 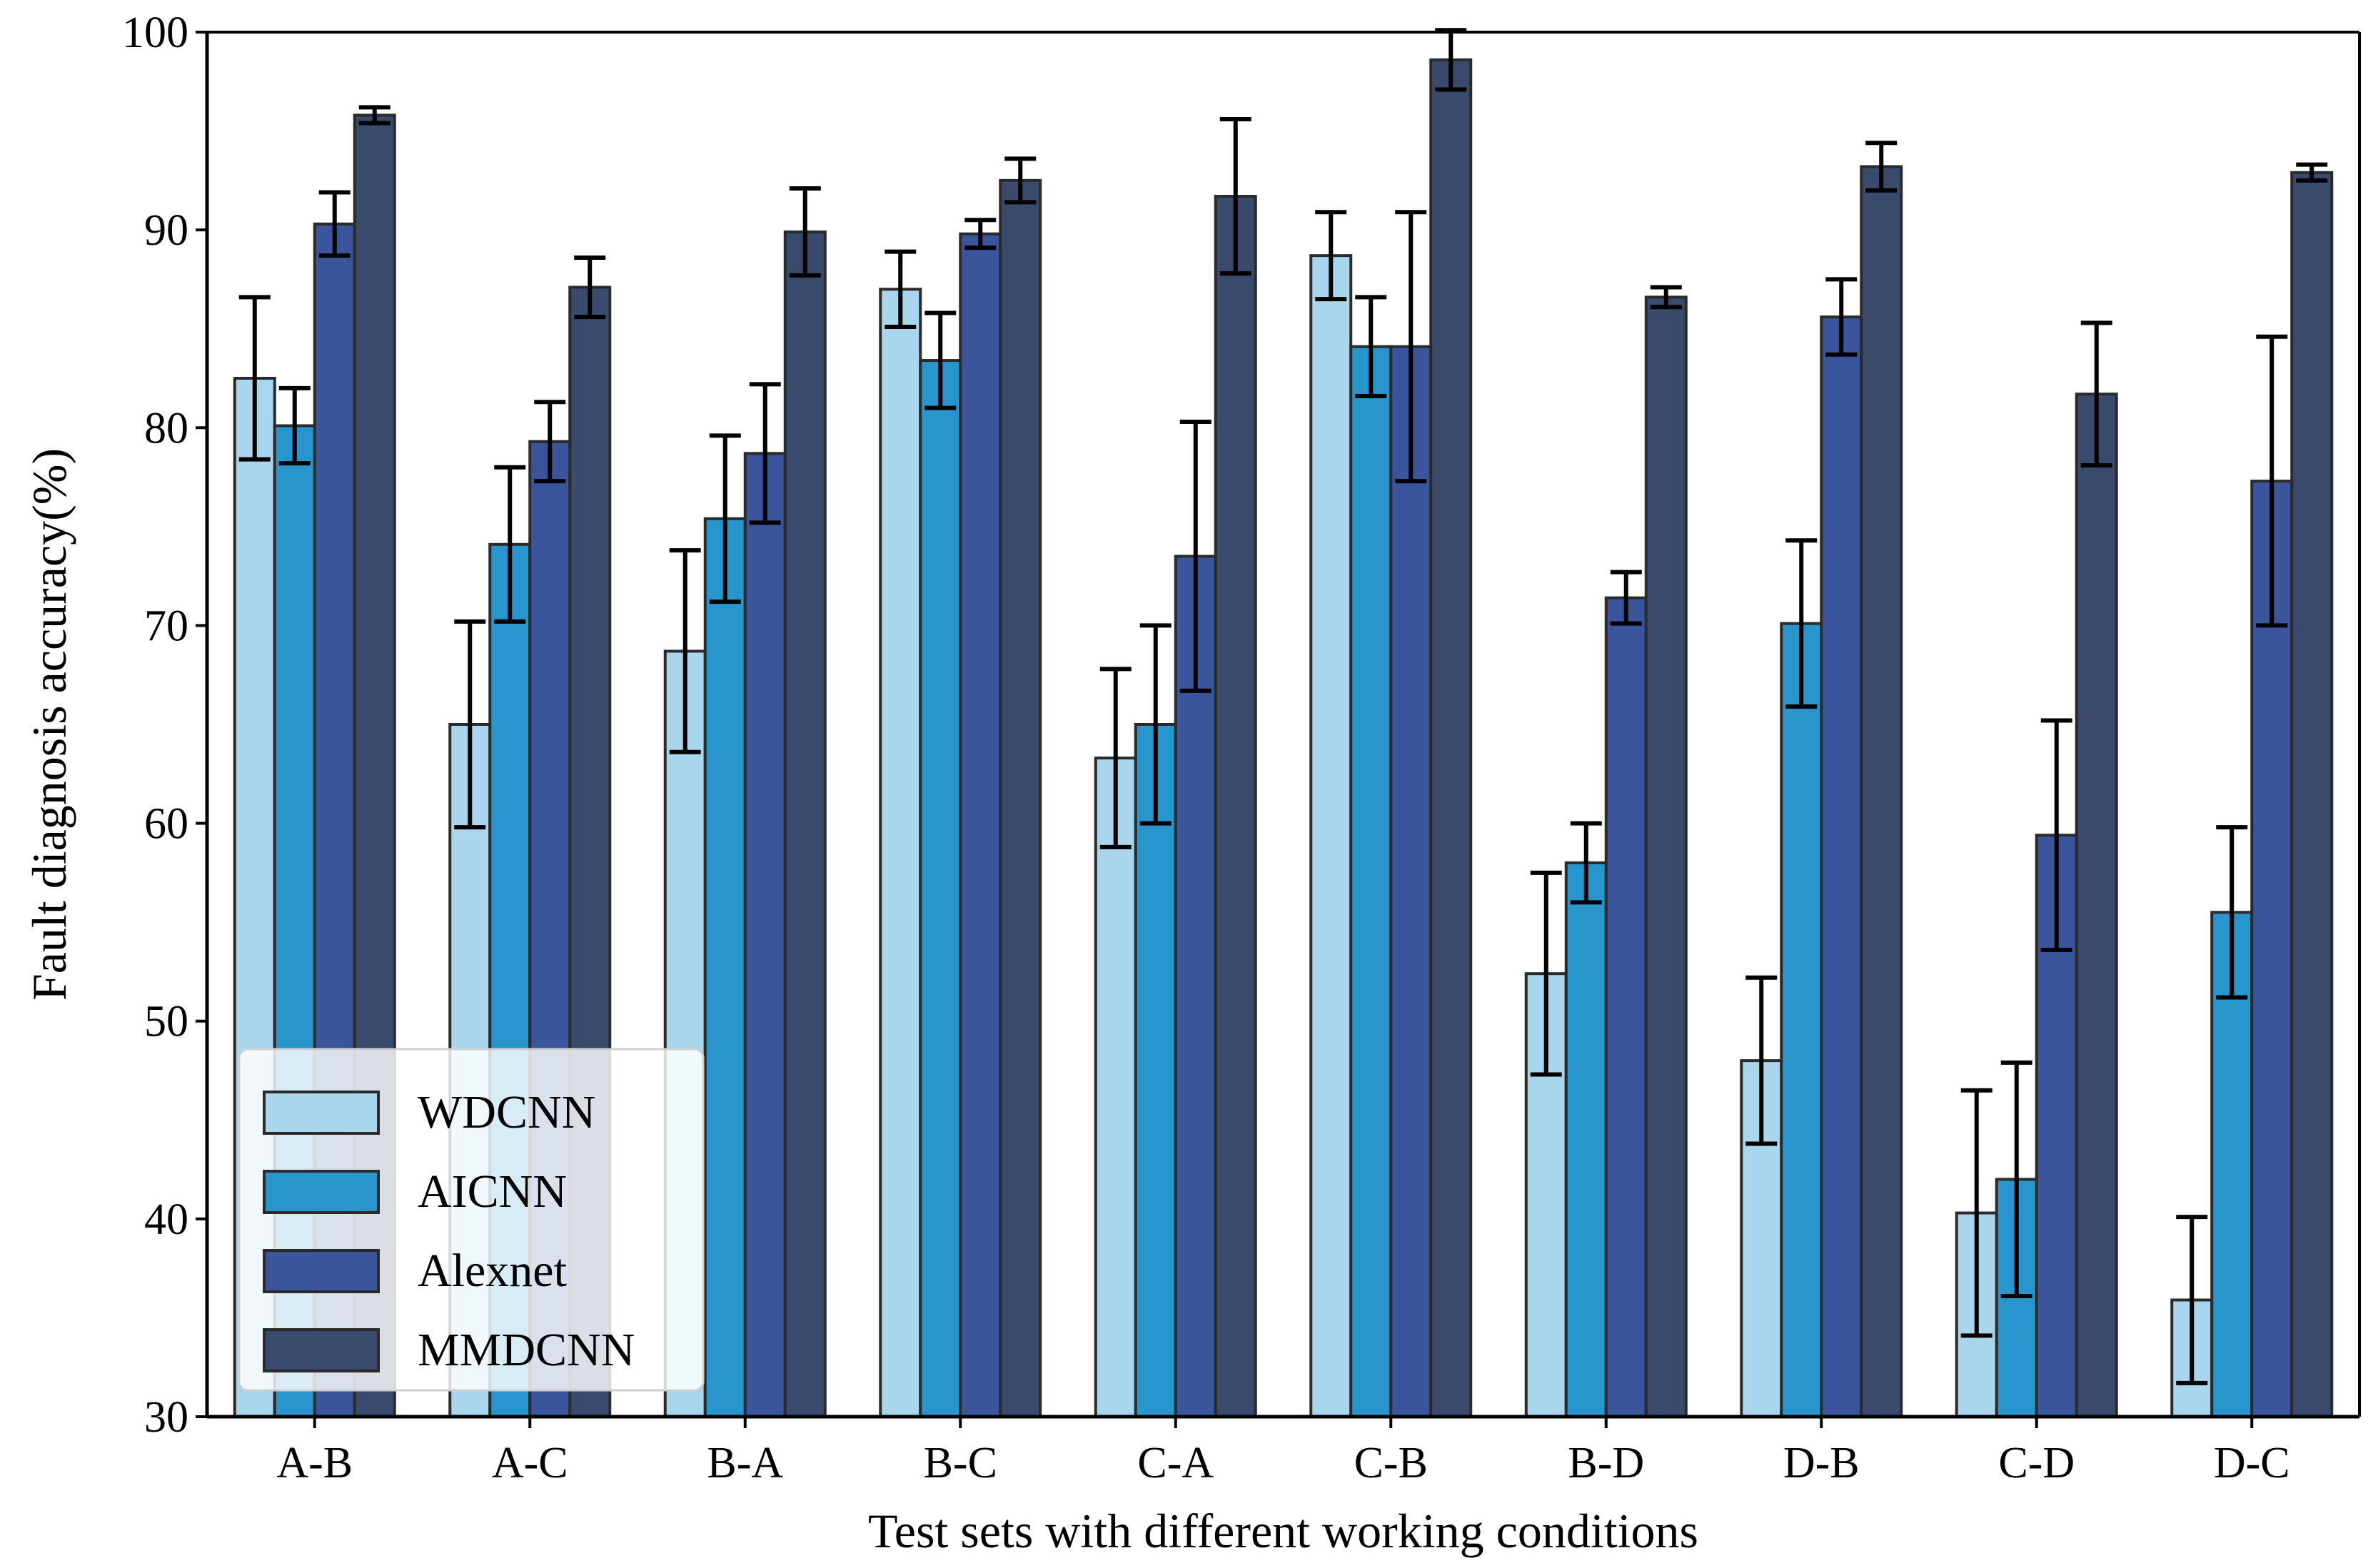 What do you see at coordinates (805, 824) in the screenshot?
I see `bar-mmdcnn-b-a` at bounding box center [805, 824].